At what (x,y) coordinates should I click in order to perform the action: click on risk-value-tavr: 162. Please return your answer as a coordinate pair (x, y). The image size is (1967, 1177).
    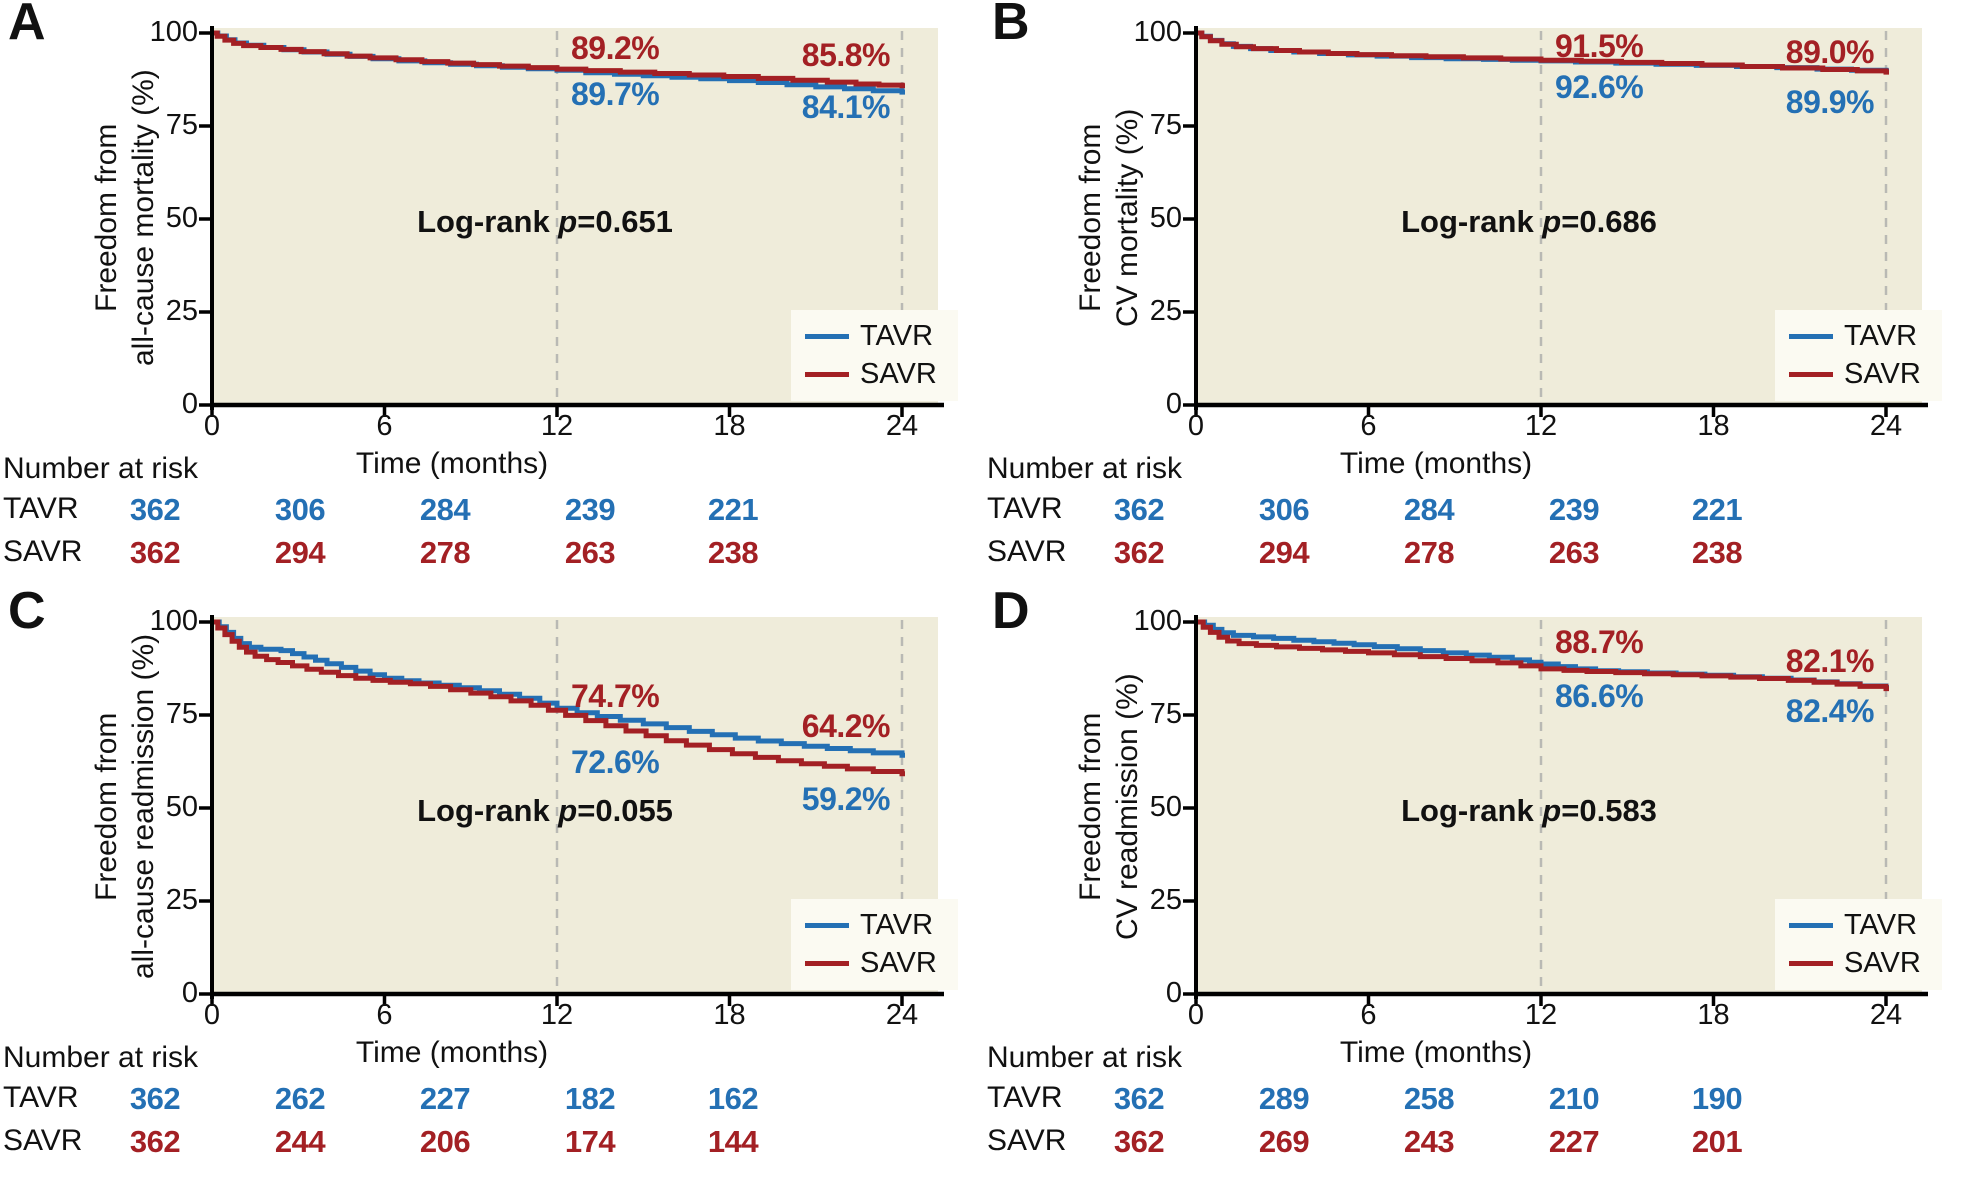
    Looking at the image, I should click on (733, 1098).